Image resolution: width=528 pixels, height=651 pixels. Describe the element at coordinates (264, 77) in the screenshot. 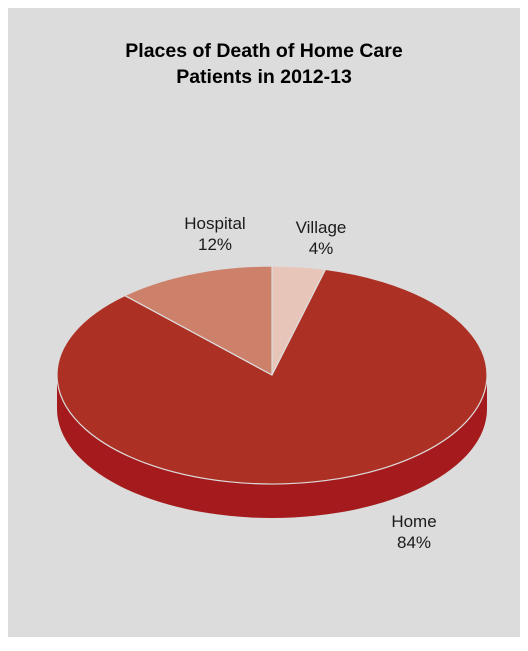

I see `chart-title-line-2: Patients in 2012-13` at that location.